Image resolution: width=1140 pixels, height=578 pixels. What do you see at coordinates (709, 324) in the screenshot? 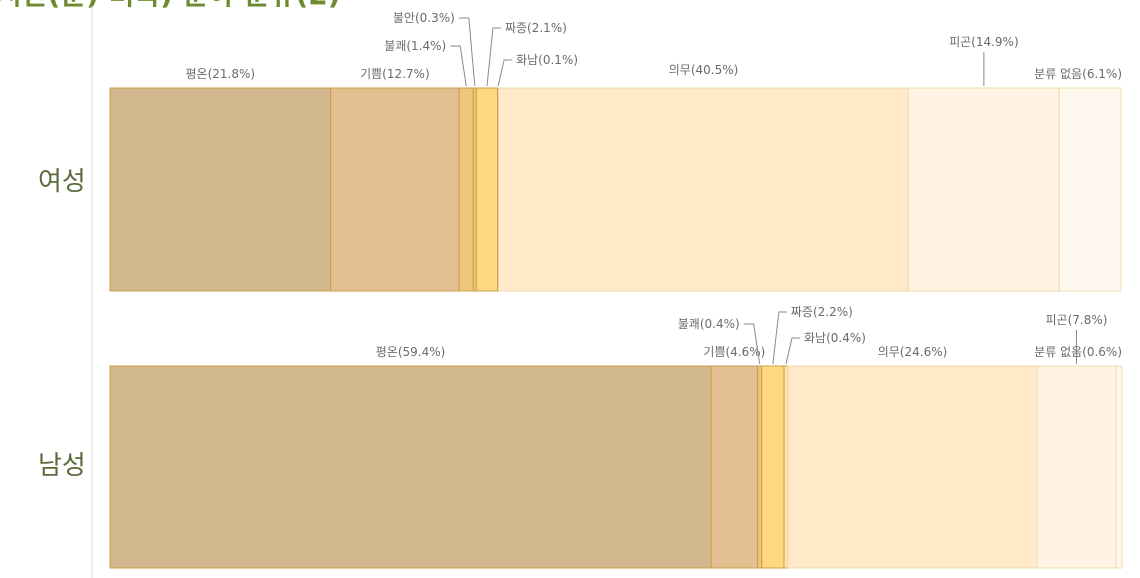
I see `data-label-male-3: 불쾌(0.4%)` at bounding box center [709, 324].